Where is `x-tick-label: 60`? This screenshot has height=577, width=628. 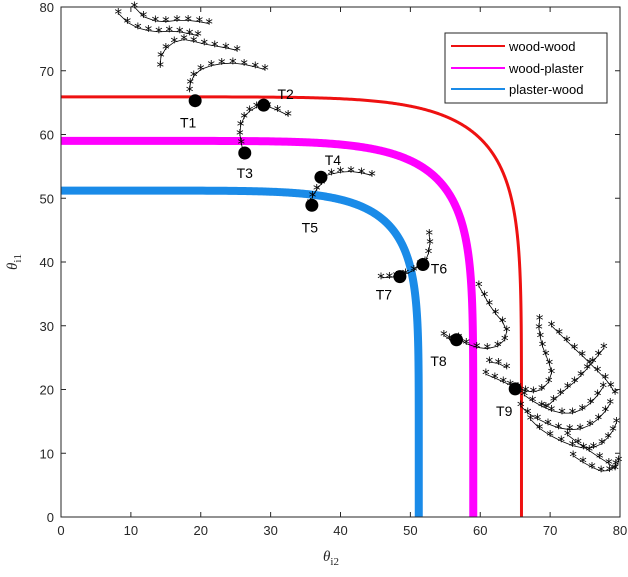 x-tick-label: 60 is located at coordinates (480, 530).